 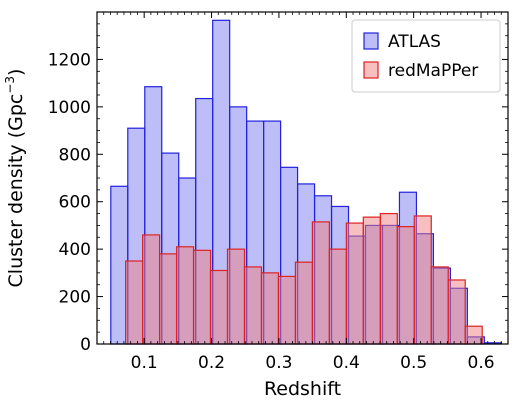 What do you see at coordinates (10, 85) in the screenshot?
I see `y-axis-label-superscript: −3` at bounding box center [10, 85].